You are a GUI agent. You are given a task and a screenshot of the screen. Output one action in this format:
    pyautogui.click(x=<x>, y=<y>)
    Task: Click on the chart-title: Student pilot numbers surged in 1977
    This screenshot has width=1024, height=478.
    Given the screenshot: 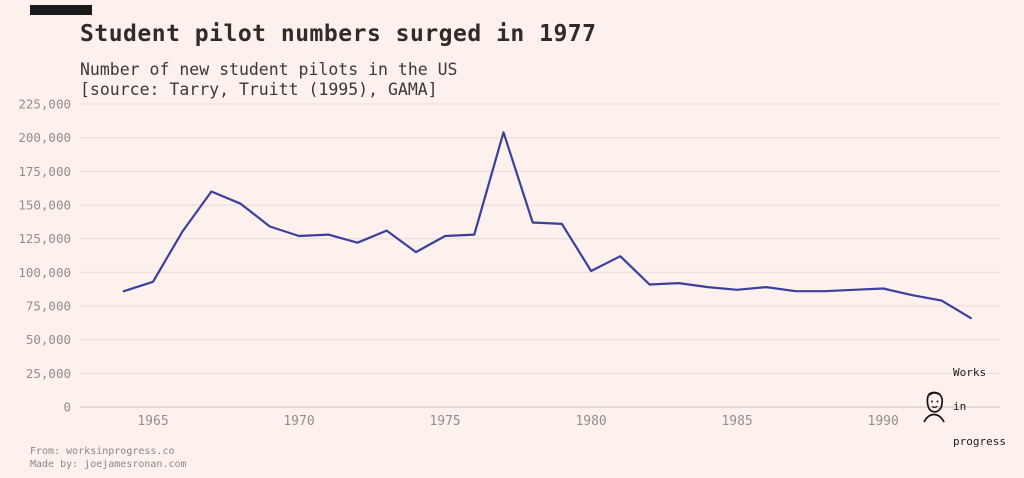 What is the action you would take?
    pyautogui.click(x=338, y=34)
    